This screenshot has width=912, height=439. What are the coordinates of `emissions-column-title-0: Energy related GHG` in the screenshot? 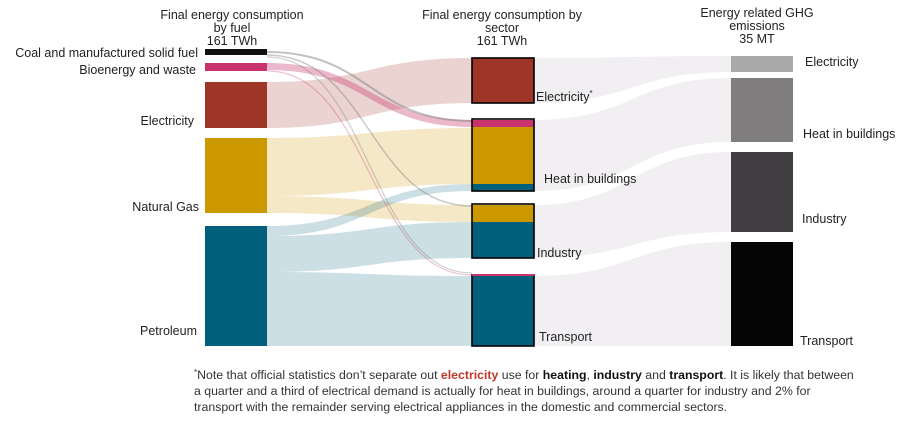 It's located at (756, 13).